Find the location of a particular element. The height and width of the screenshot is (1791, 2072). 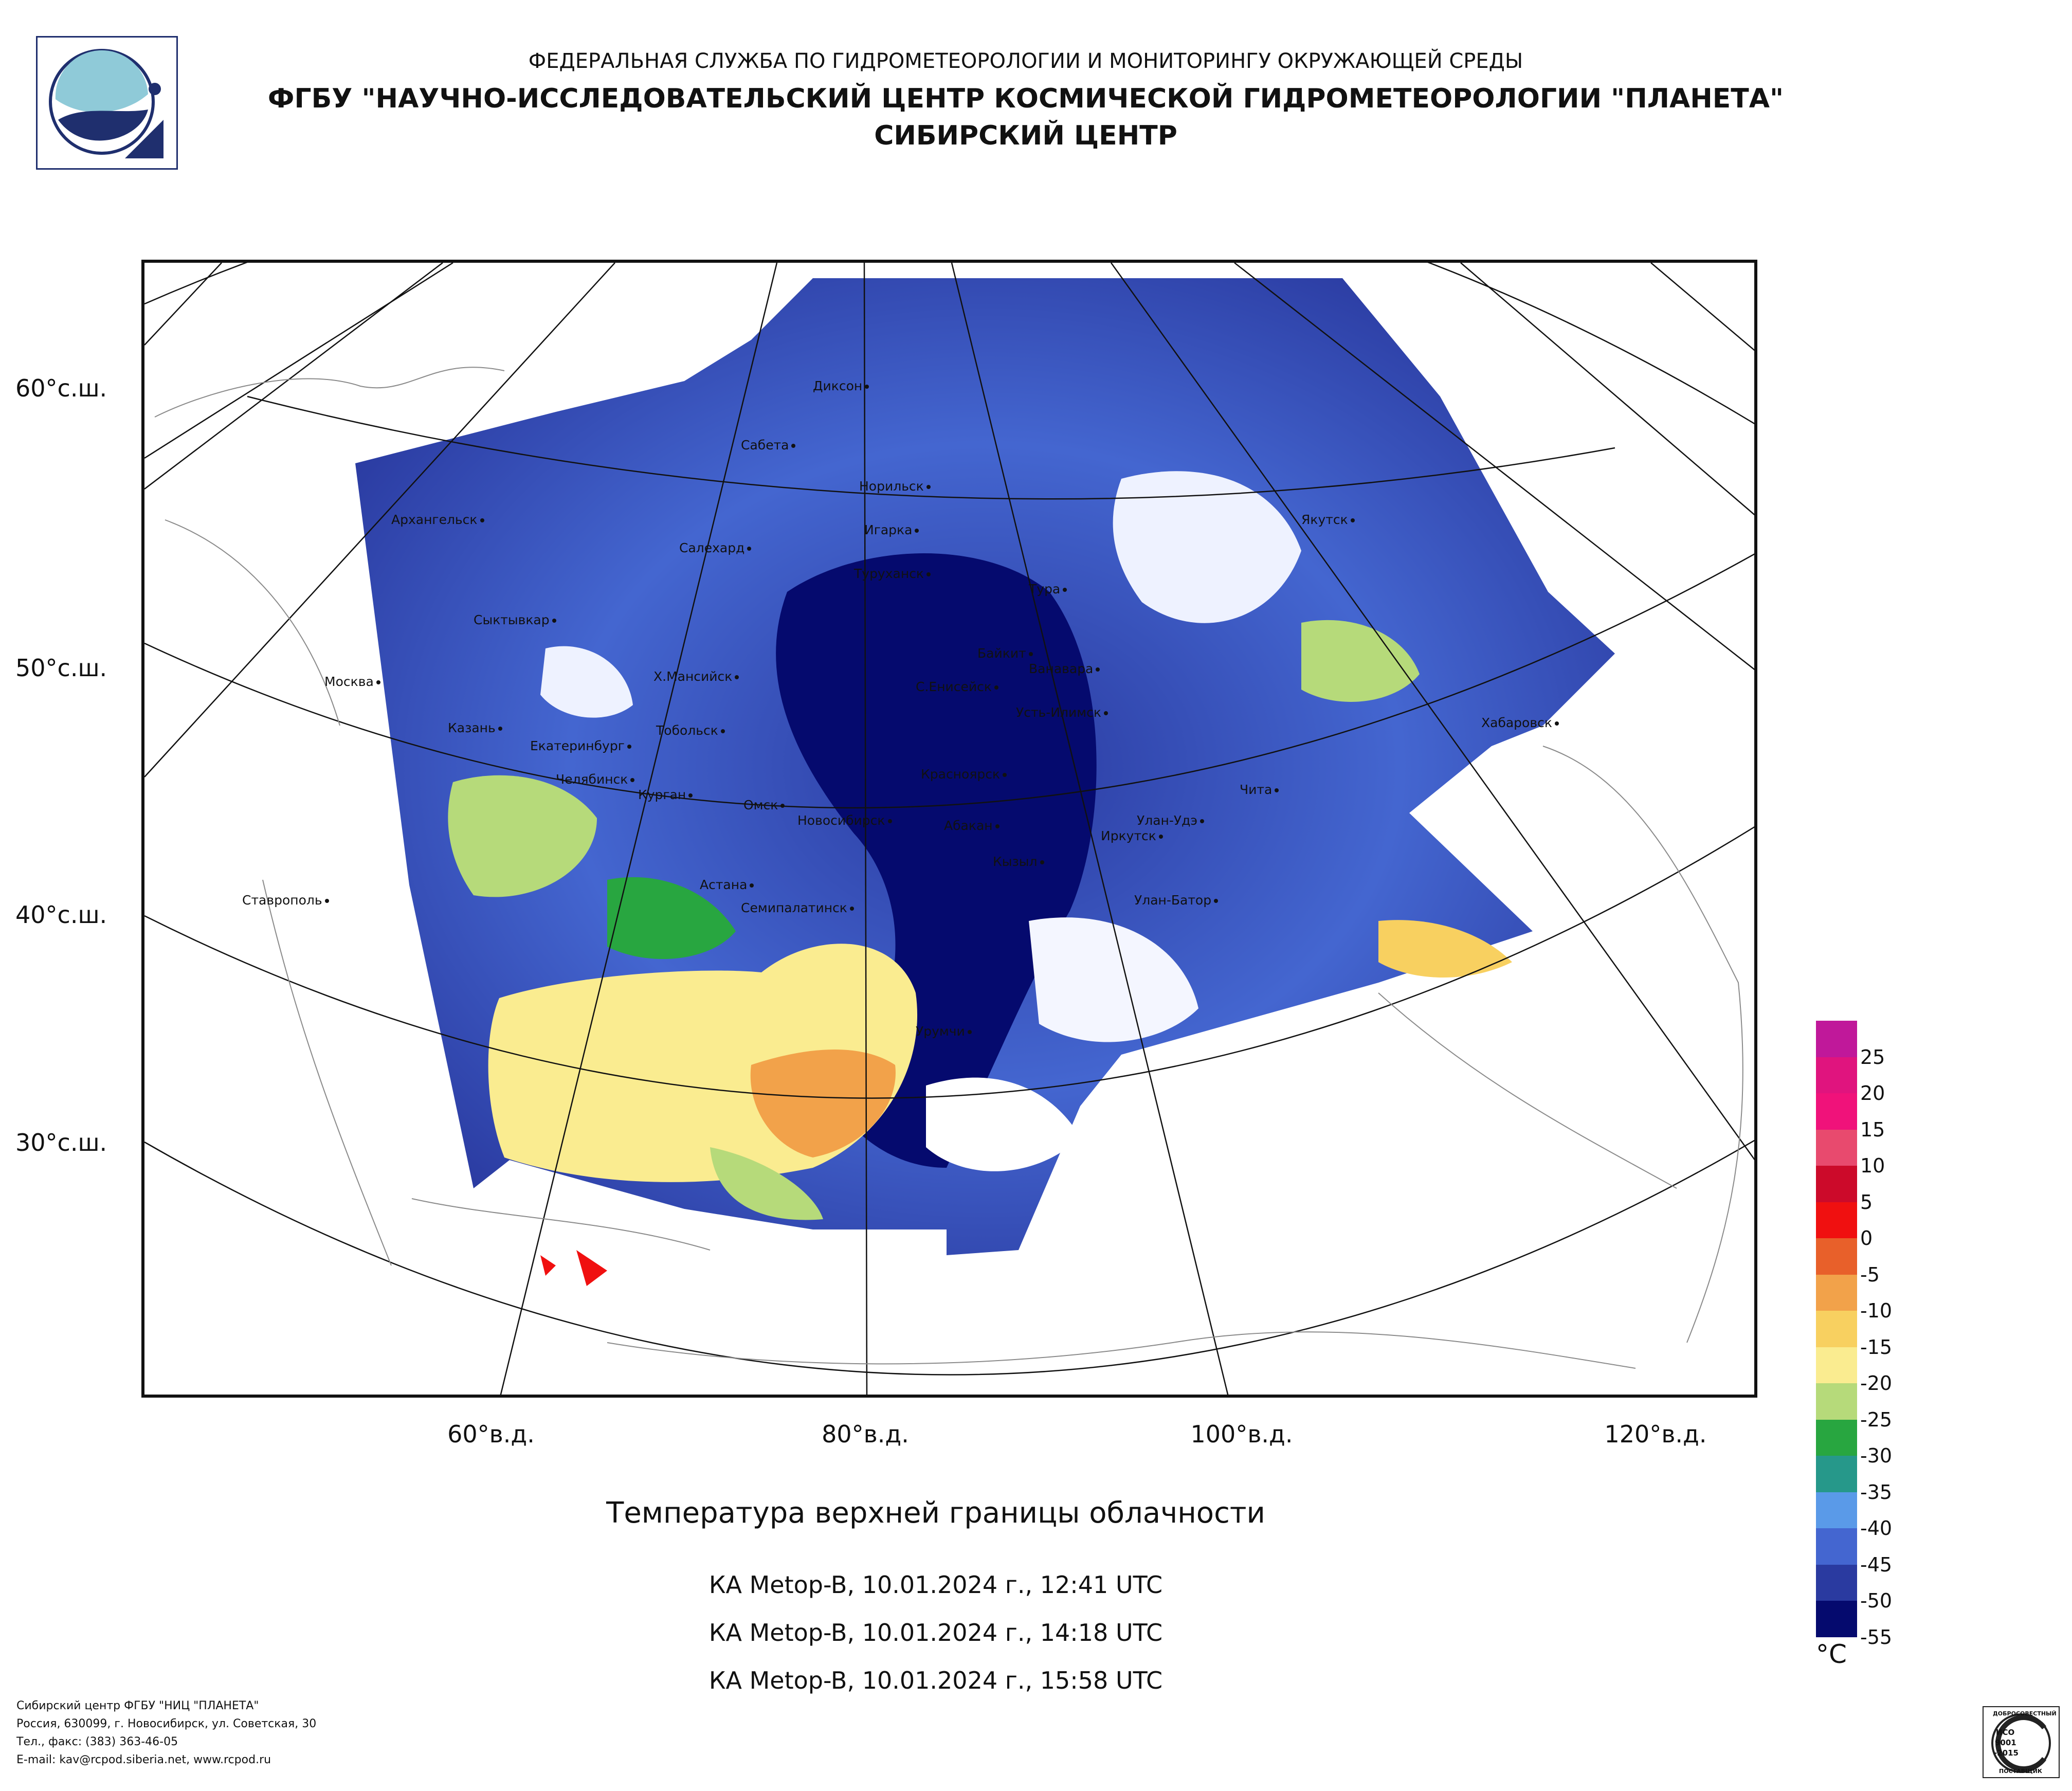

city-baykit: Байкит is located at coordinates (1005, 653).